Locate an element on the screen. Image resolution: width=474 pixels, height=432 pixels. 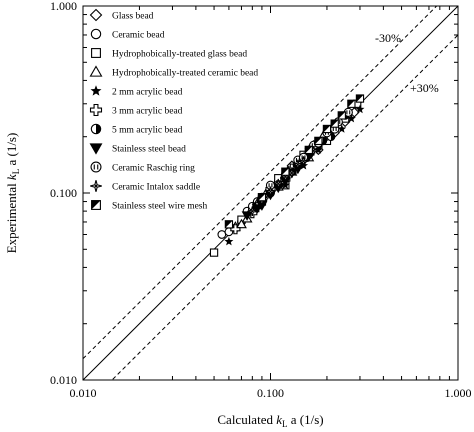
y-axis-title: Experimental kL a (1/s) is located at coordinates (12, 193).